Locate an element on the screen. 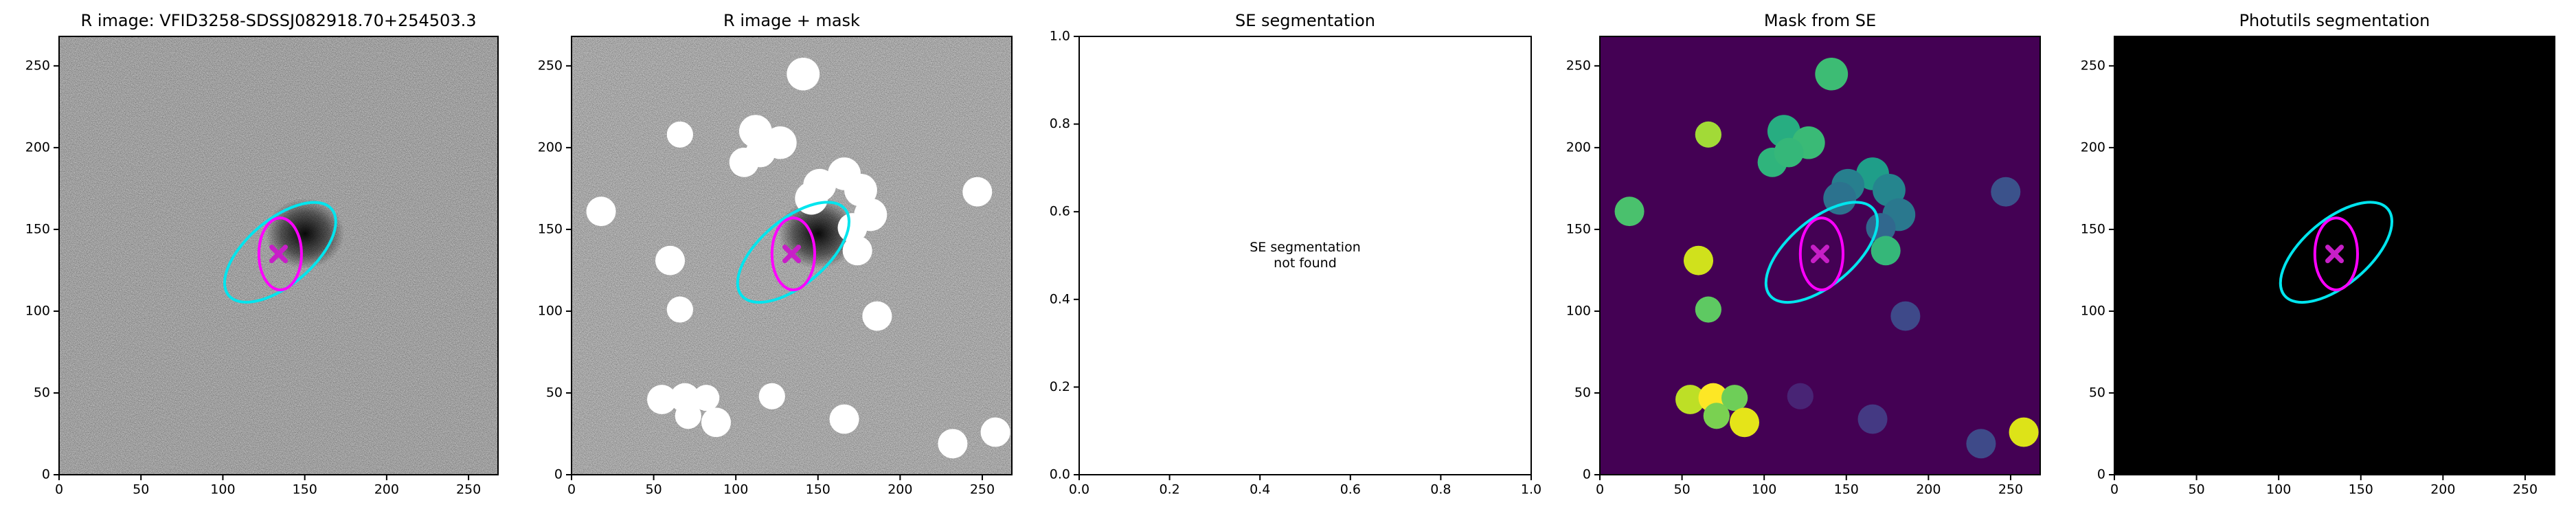 The width and height of the screenshot is (2576, 518). y-tick-label: 0.2 is located at coordinates (1060, 386).